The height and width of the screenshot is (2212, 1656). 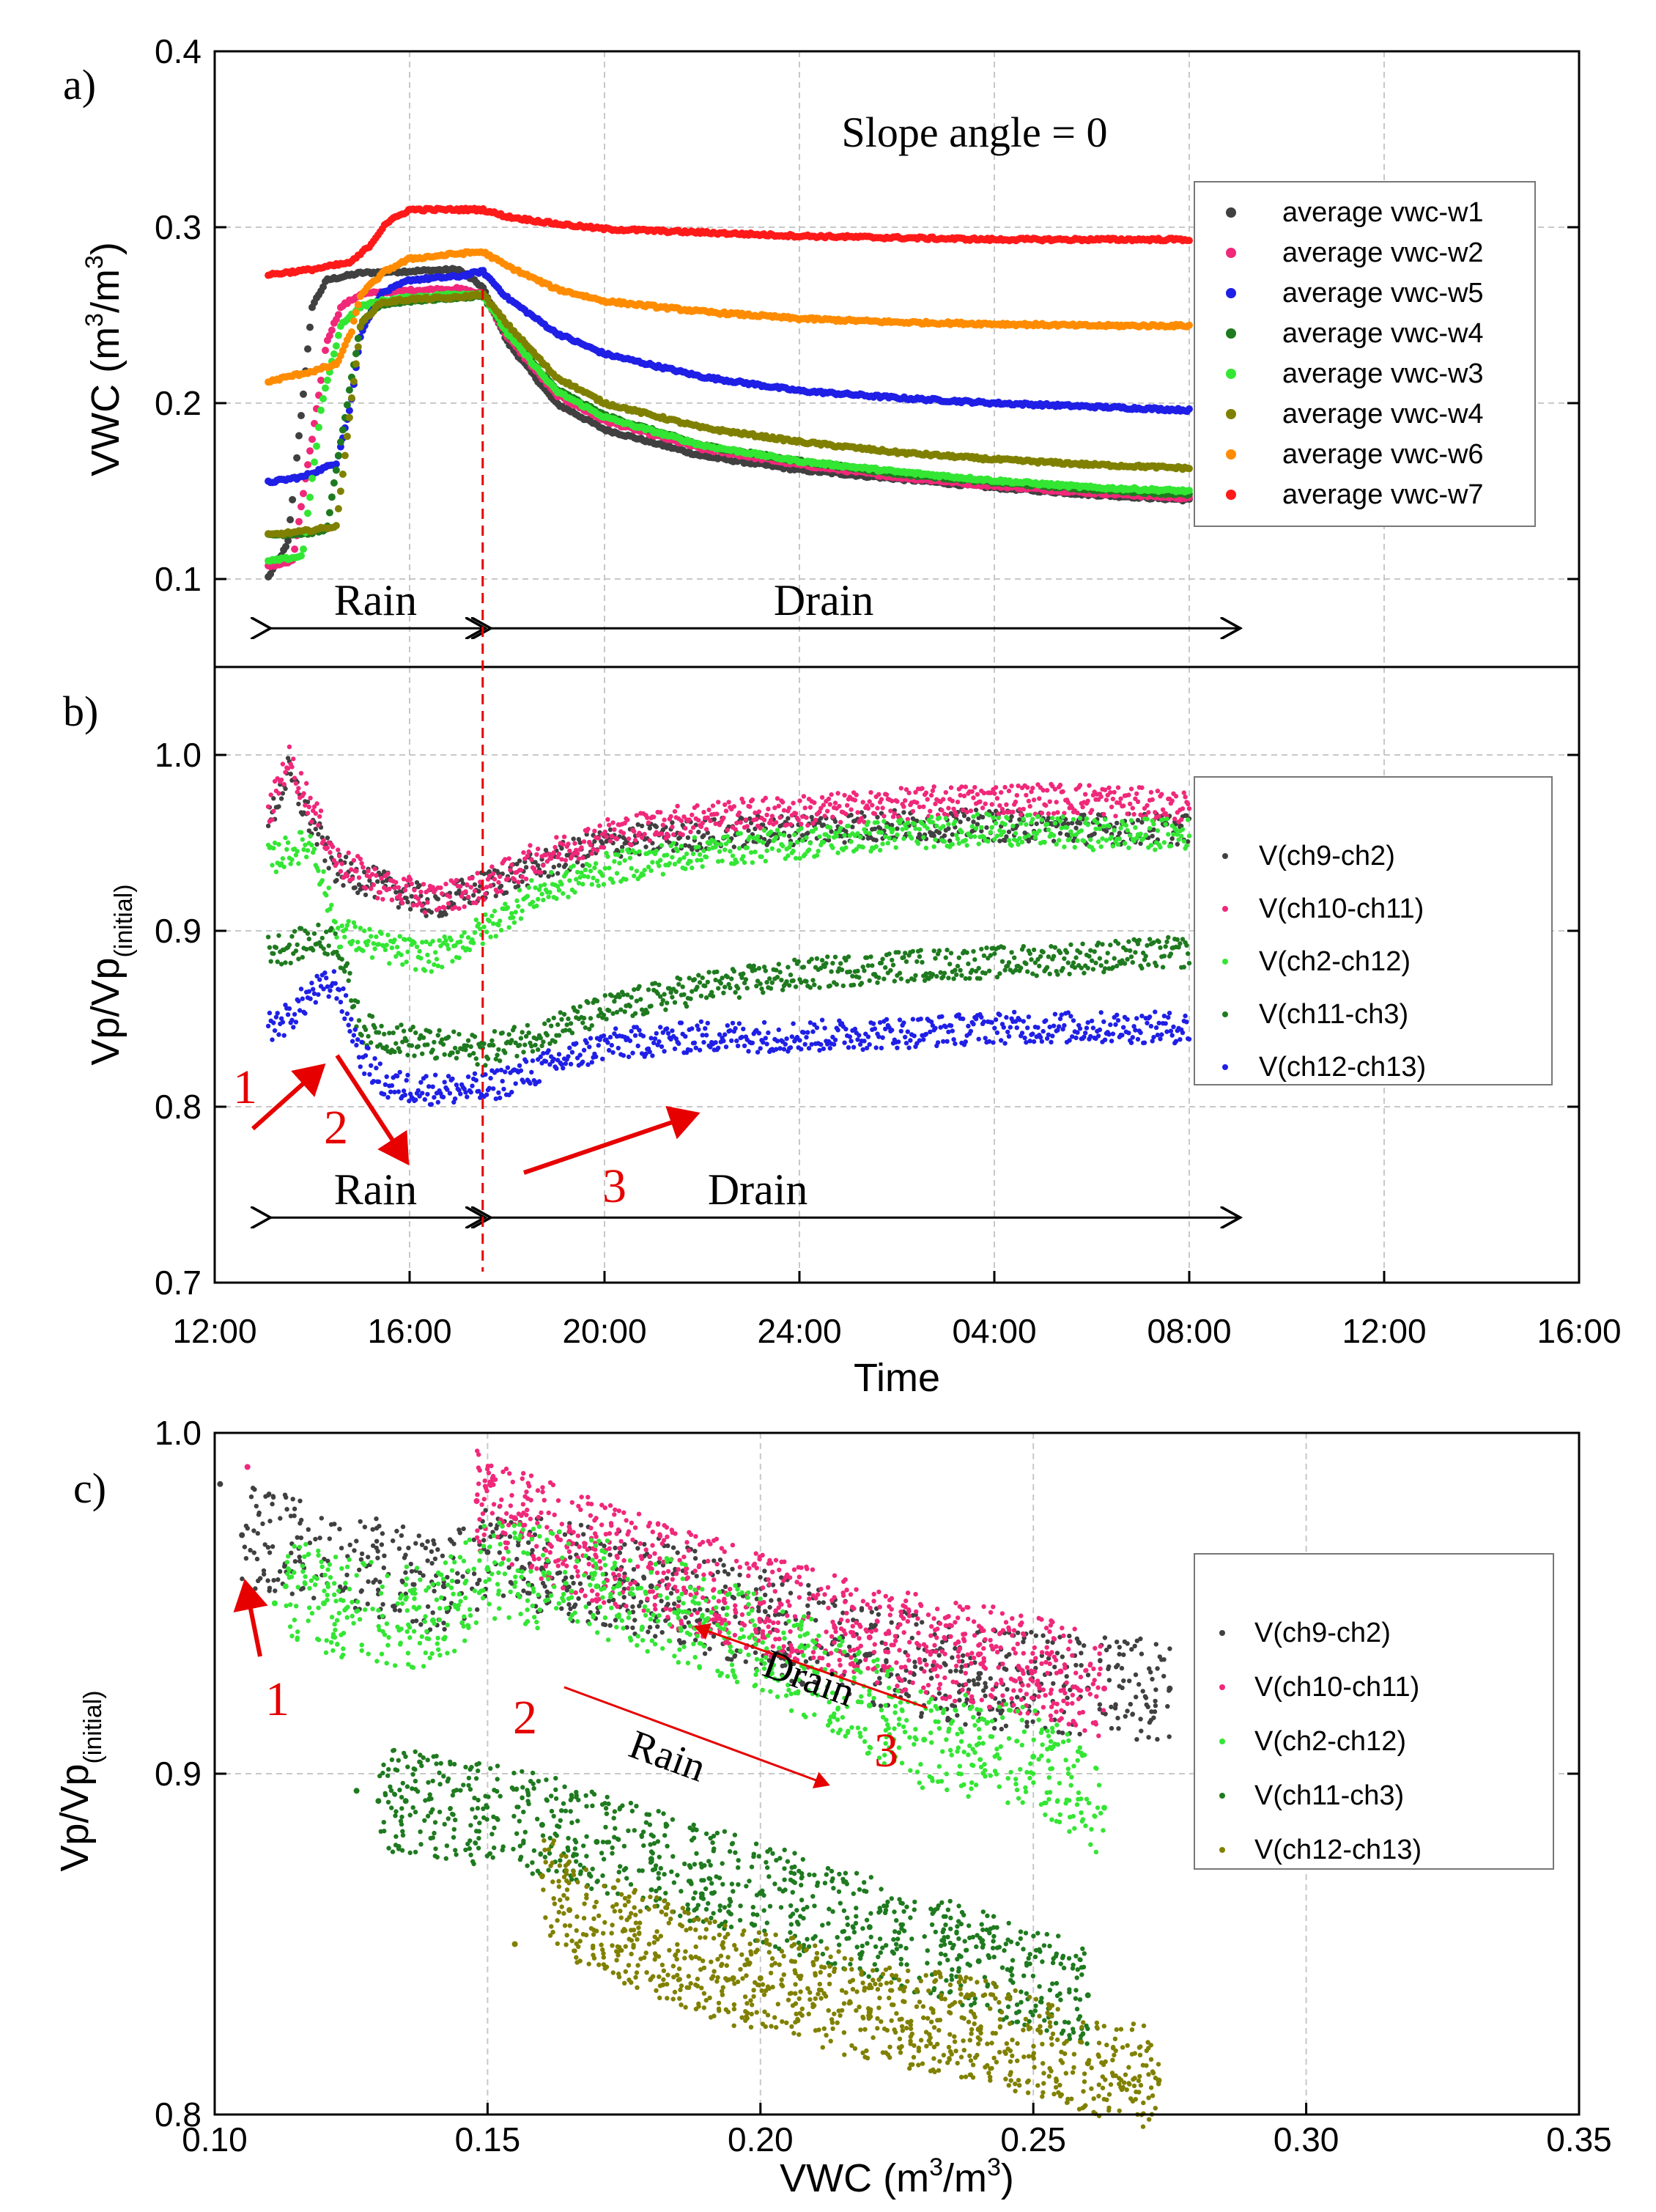 What do you see at coordinates (1383, 455) in the screenshot?
I see `legend-label: average vwc-w6` at bounding box center [1383, 455].